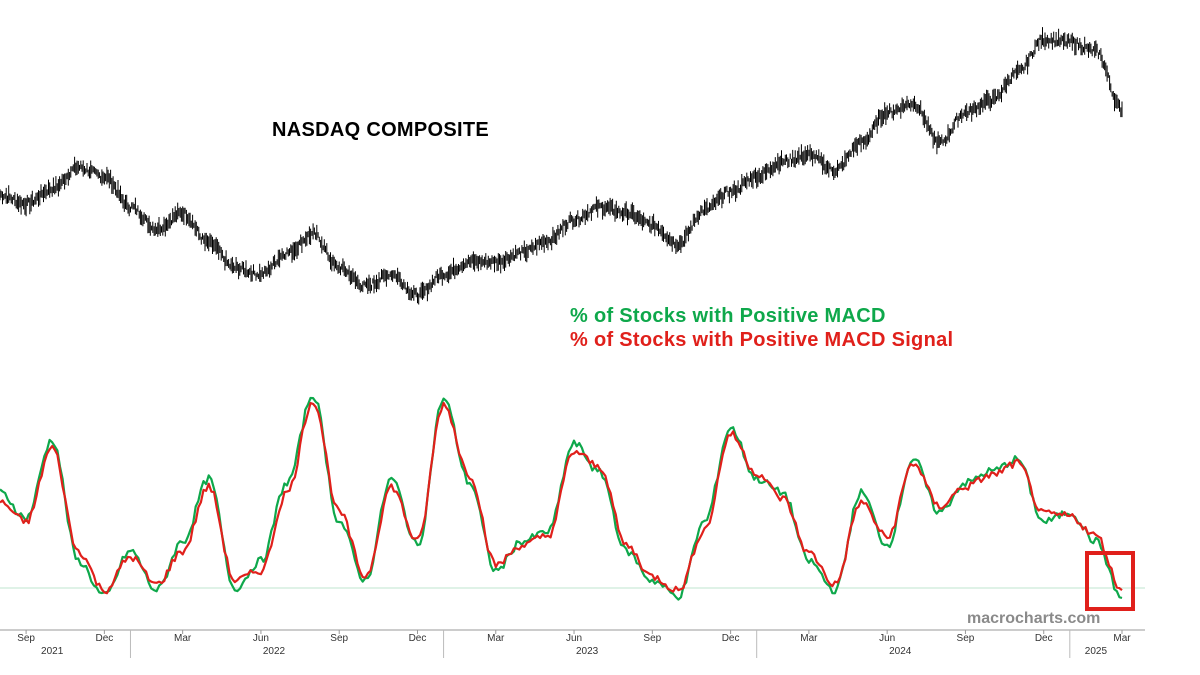  I want to click on highlight-box, so click(1110, 581).